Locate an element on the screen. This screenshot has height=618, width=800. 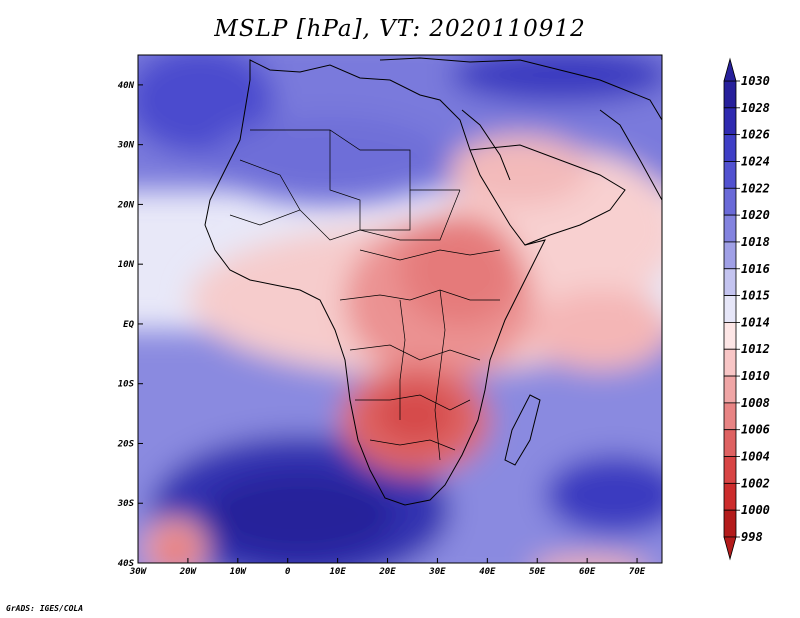
colorbar-label: 1000 is located at coordinates (755, 510).